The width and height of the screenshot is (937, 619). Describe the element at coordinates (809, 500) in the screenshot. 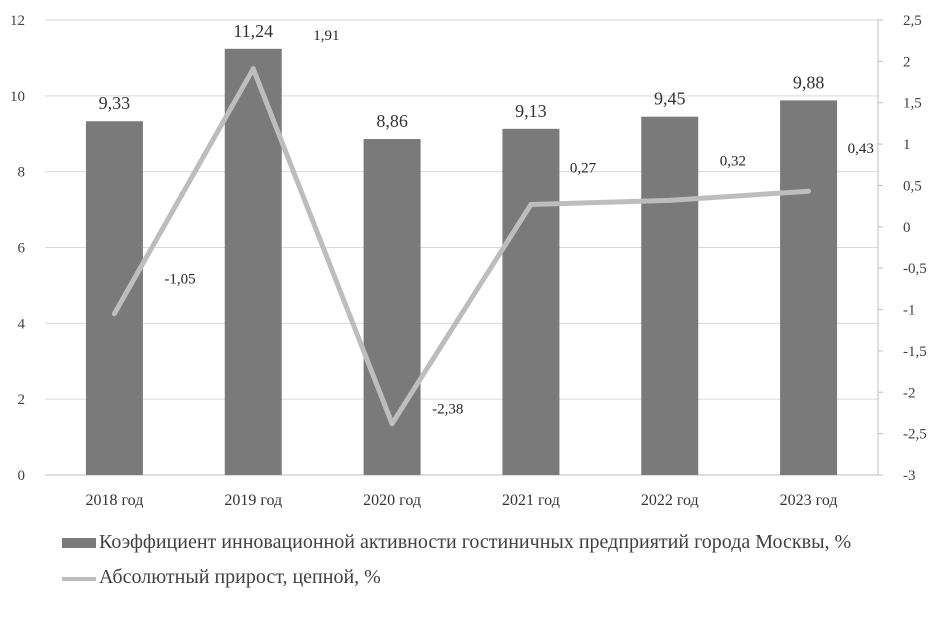

I see `category-label: 2023 год` at that location.